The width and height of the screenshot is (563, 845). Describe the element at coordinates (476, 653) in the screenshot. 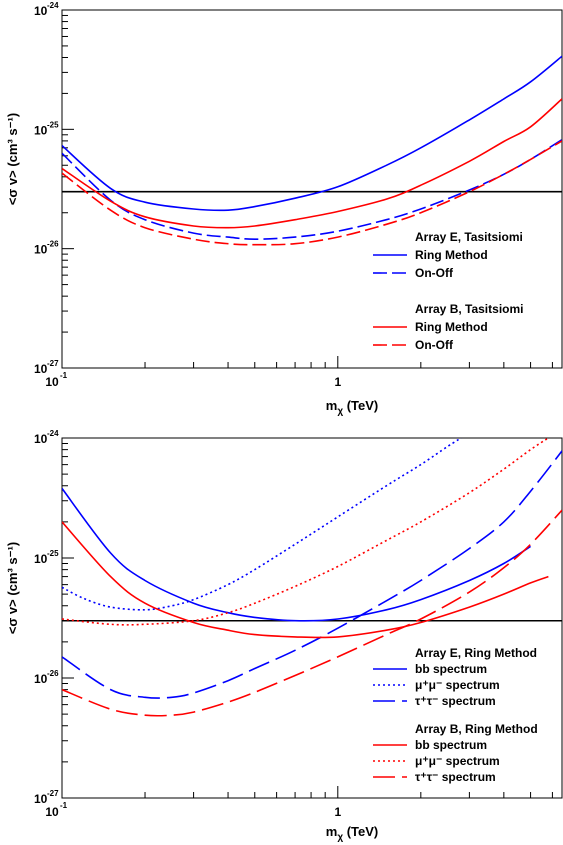

I see `legend-group-header: Array E, Ring Method` at that location.